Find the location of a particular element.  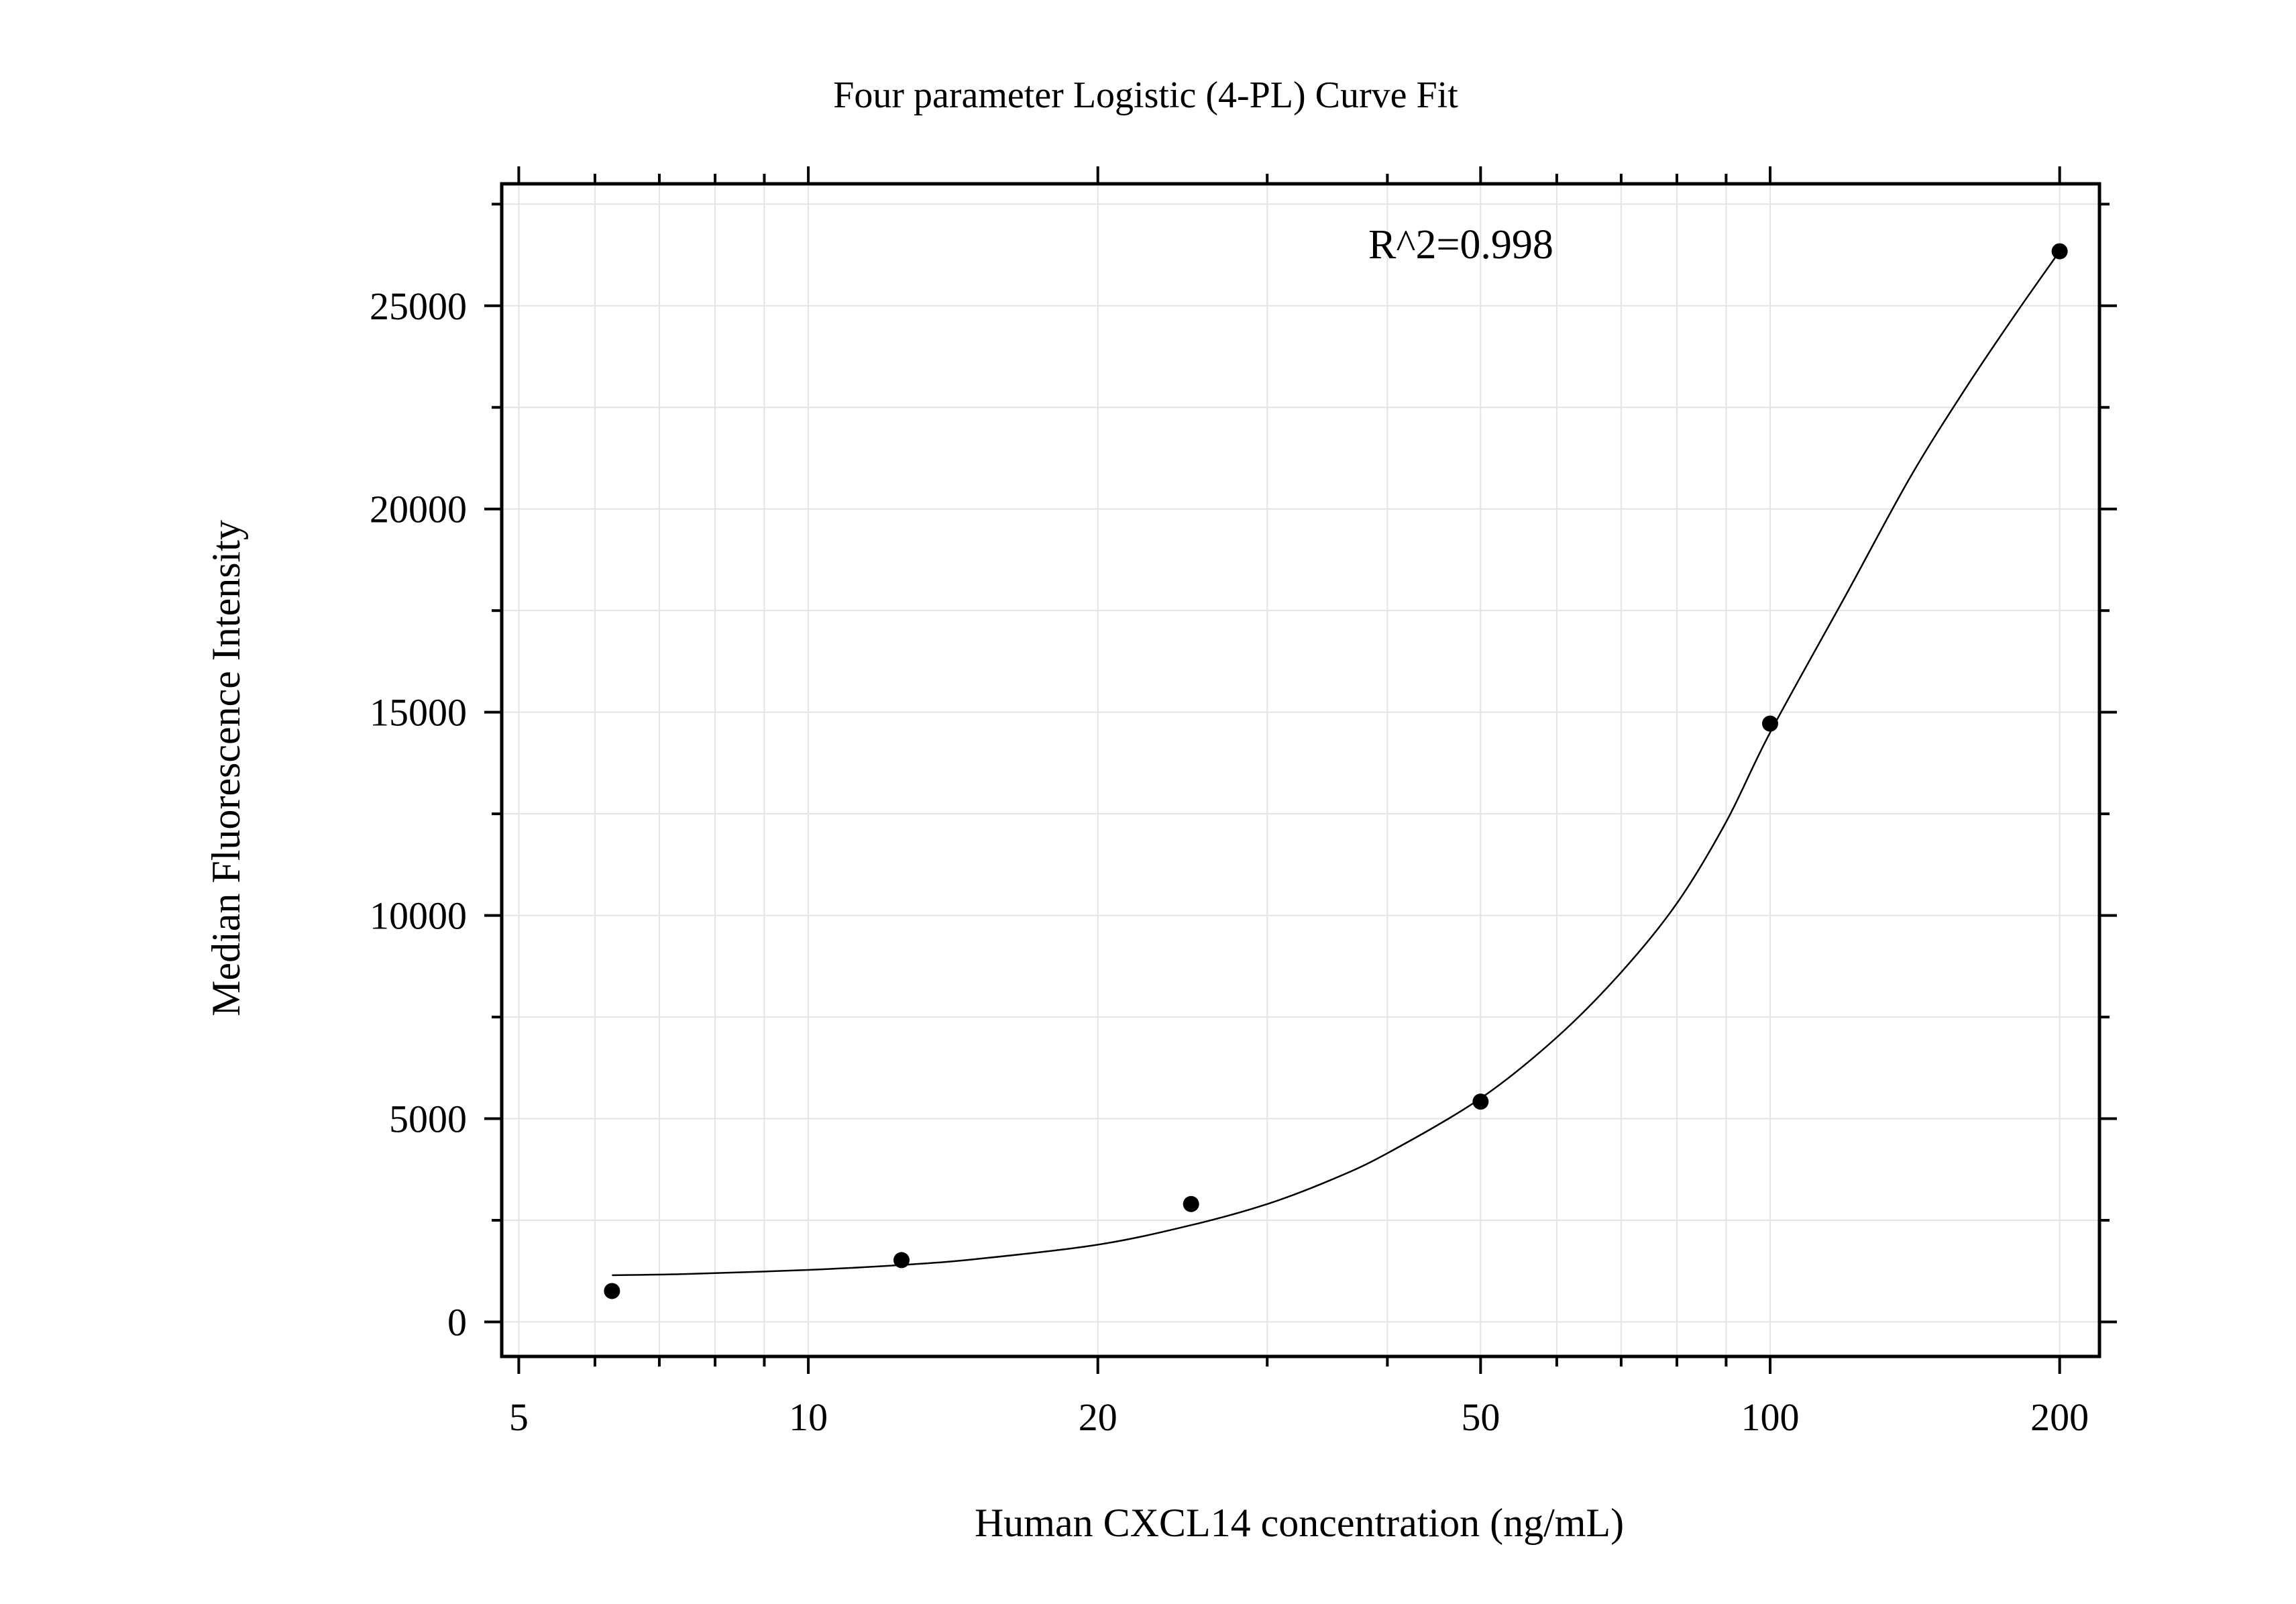

x-tick-label: 10 is located at coordinates (809, 1417).